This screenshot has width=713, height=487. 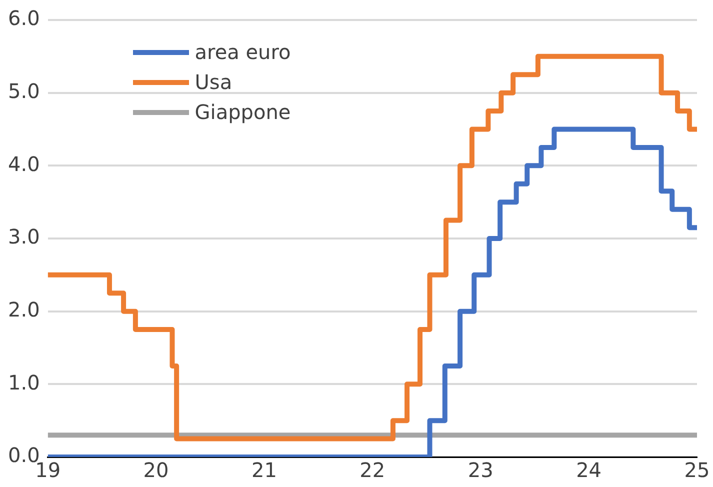 I want to click on x-tick-label: 22, so click(x=373, y=470).